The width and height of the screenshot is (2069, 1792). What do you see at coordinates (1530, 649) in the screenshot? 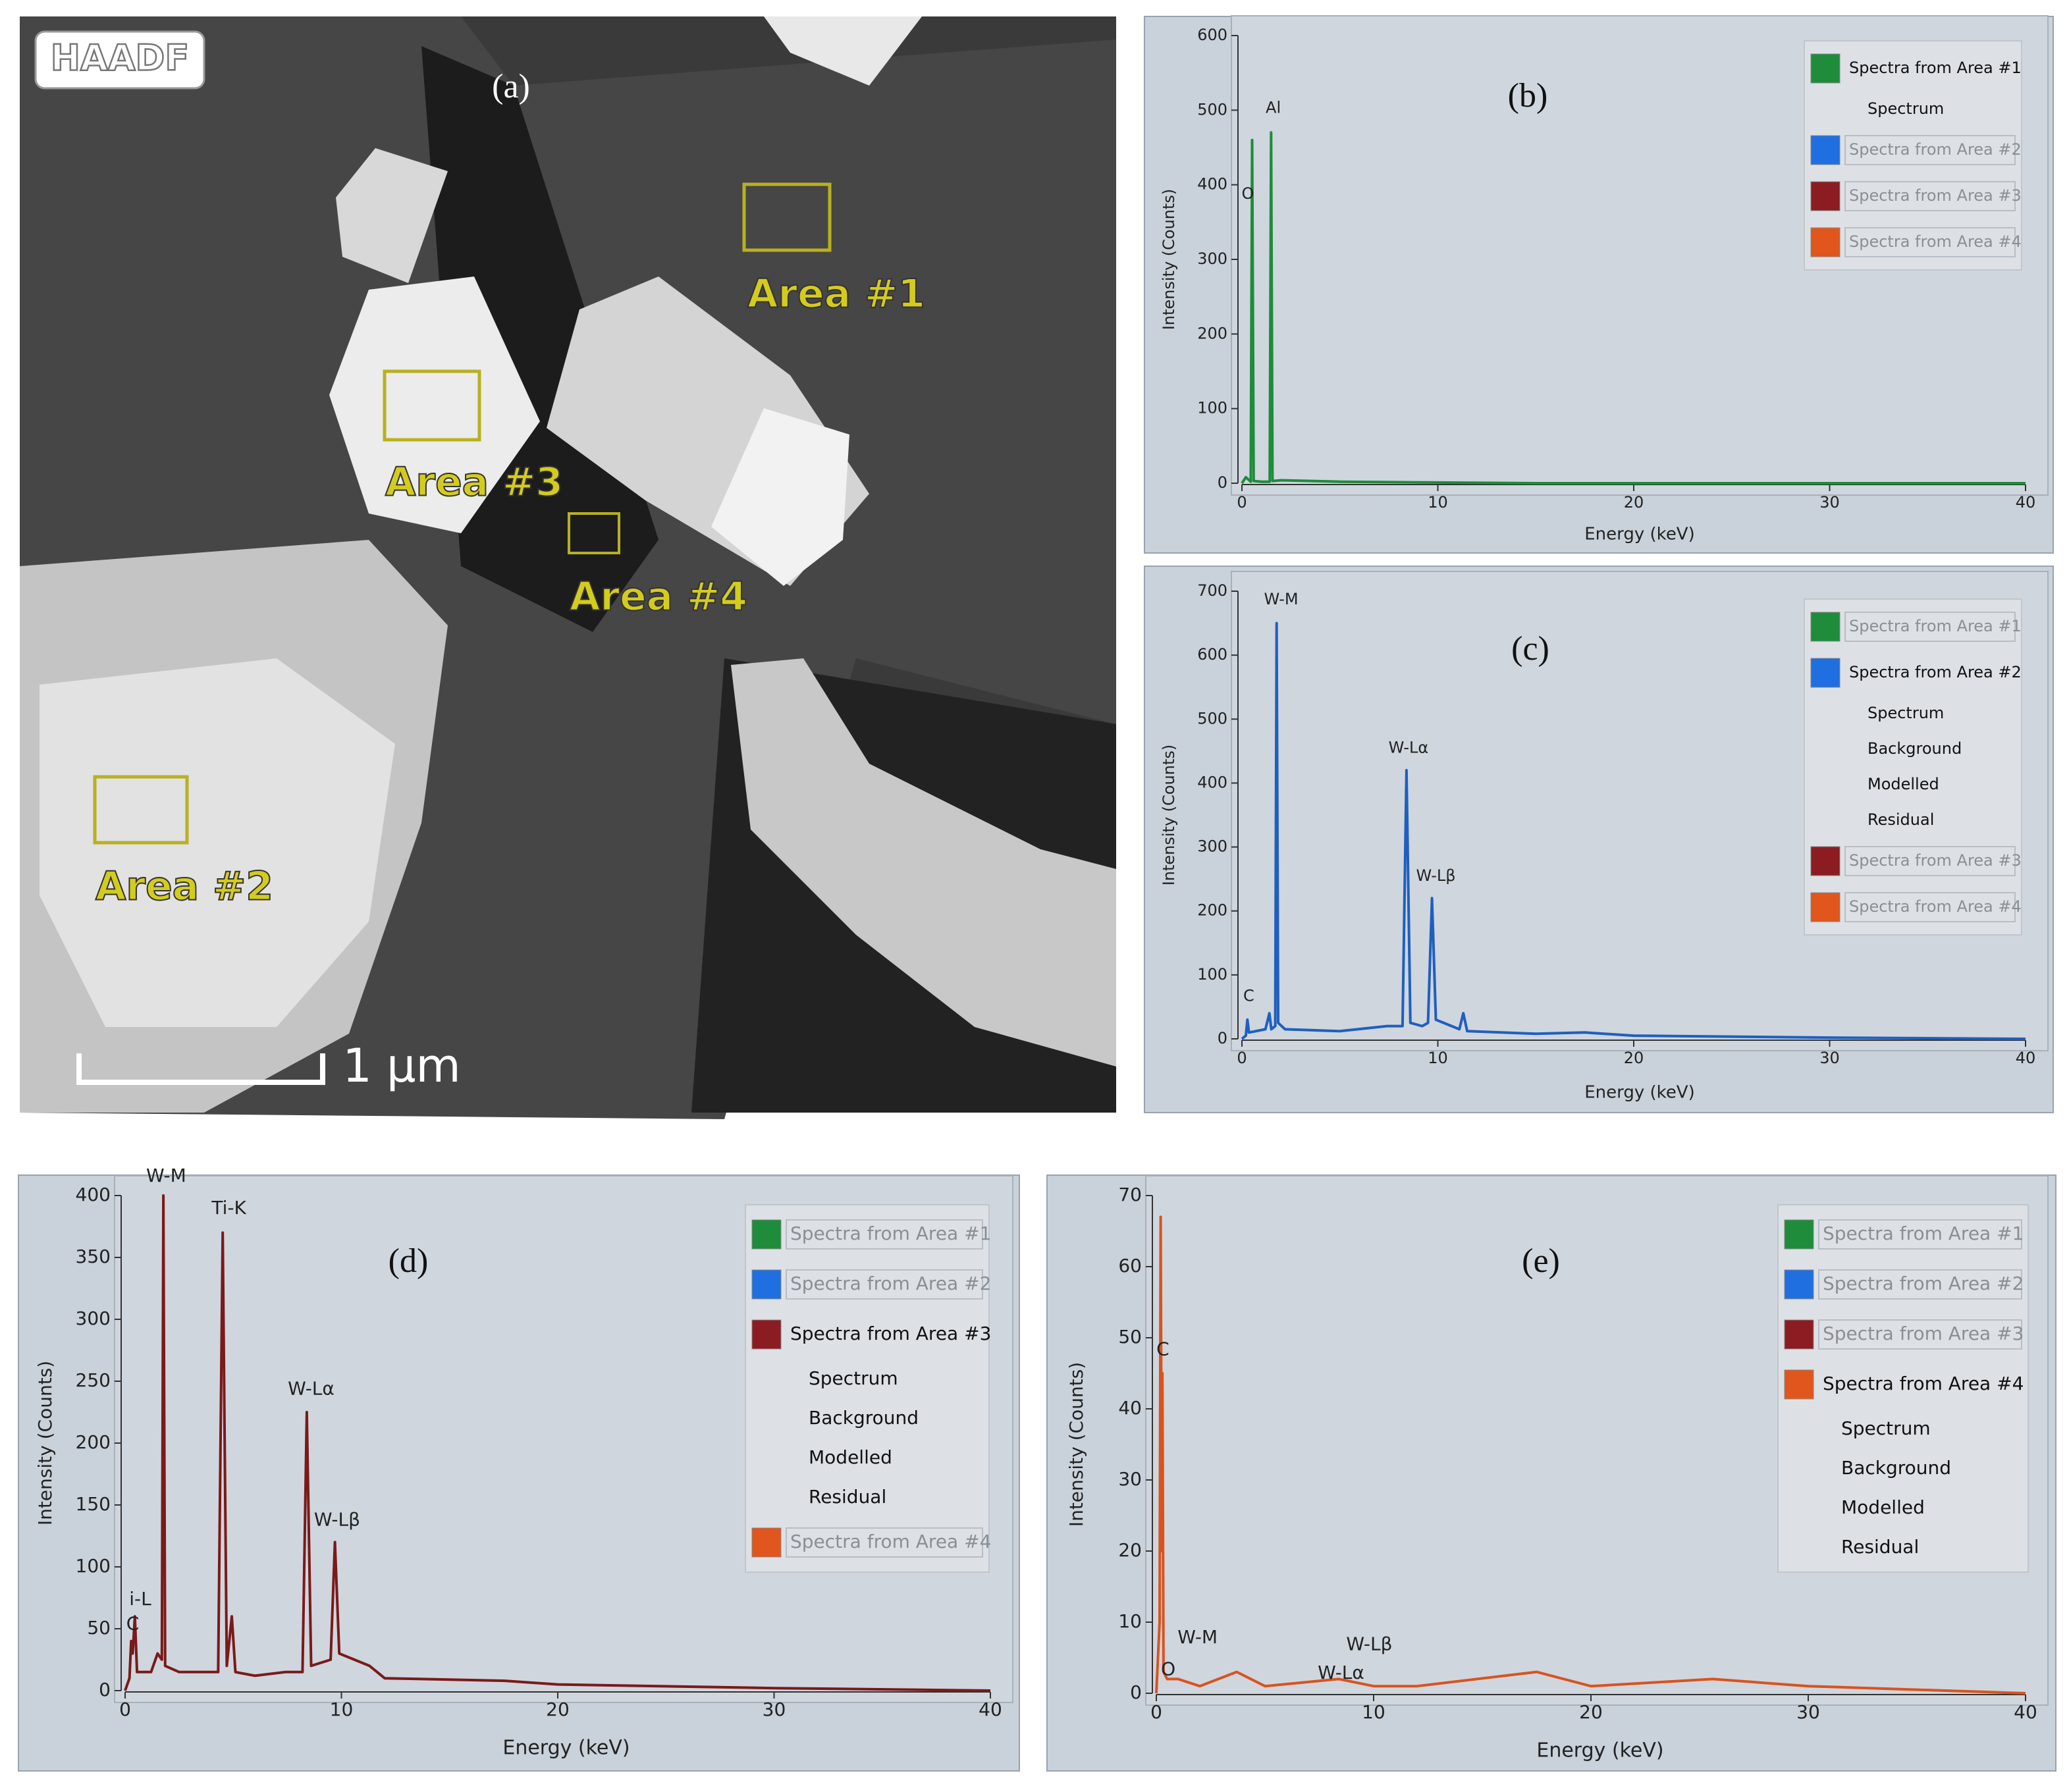
I see `panel-label: (c)` at bounding box center [1530, 649].